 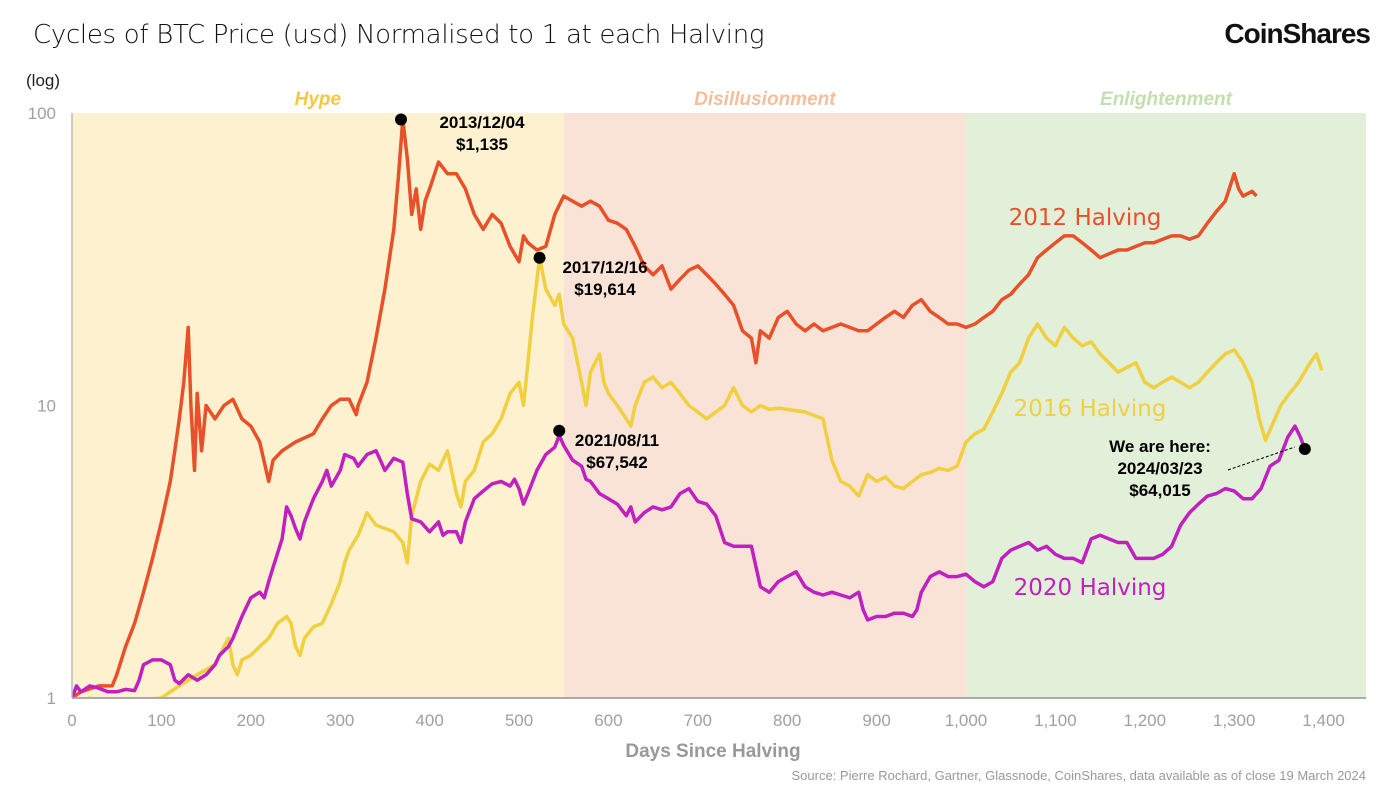 I want to click on series-label: 2012 Halving, so click(x=1085, y=218).